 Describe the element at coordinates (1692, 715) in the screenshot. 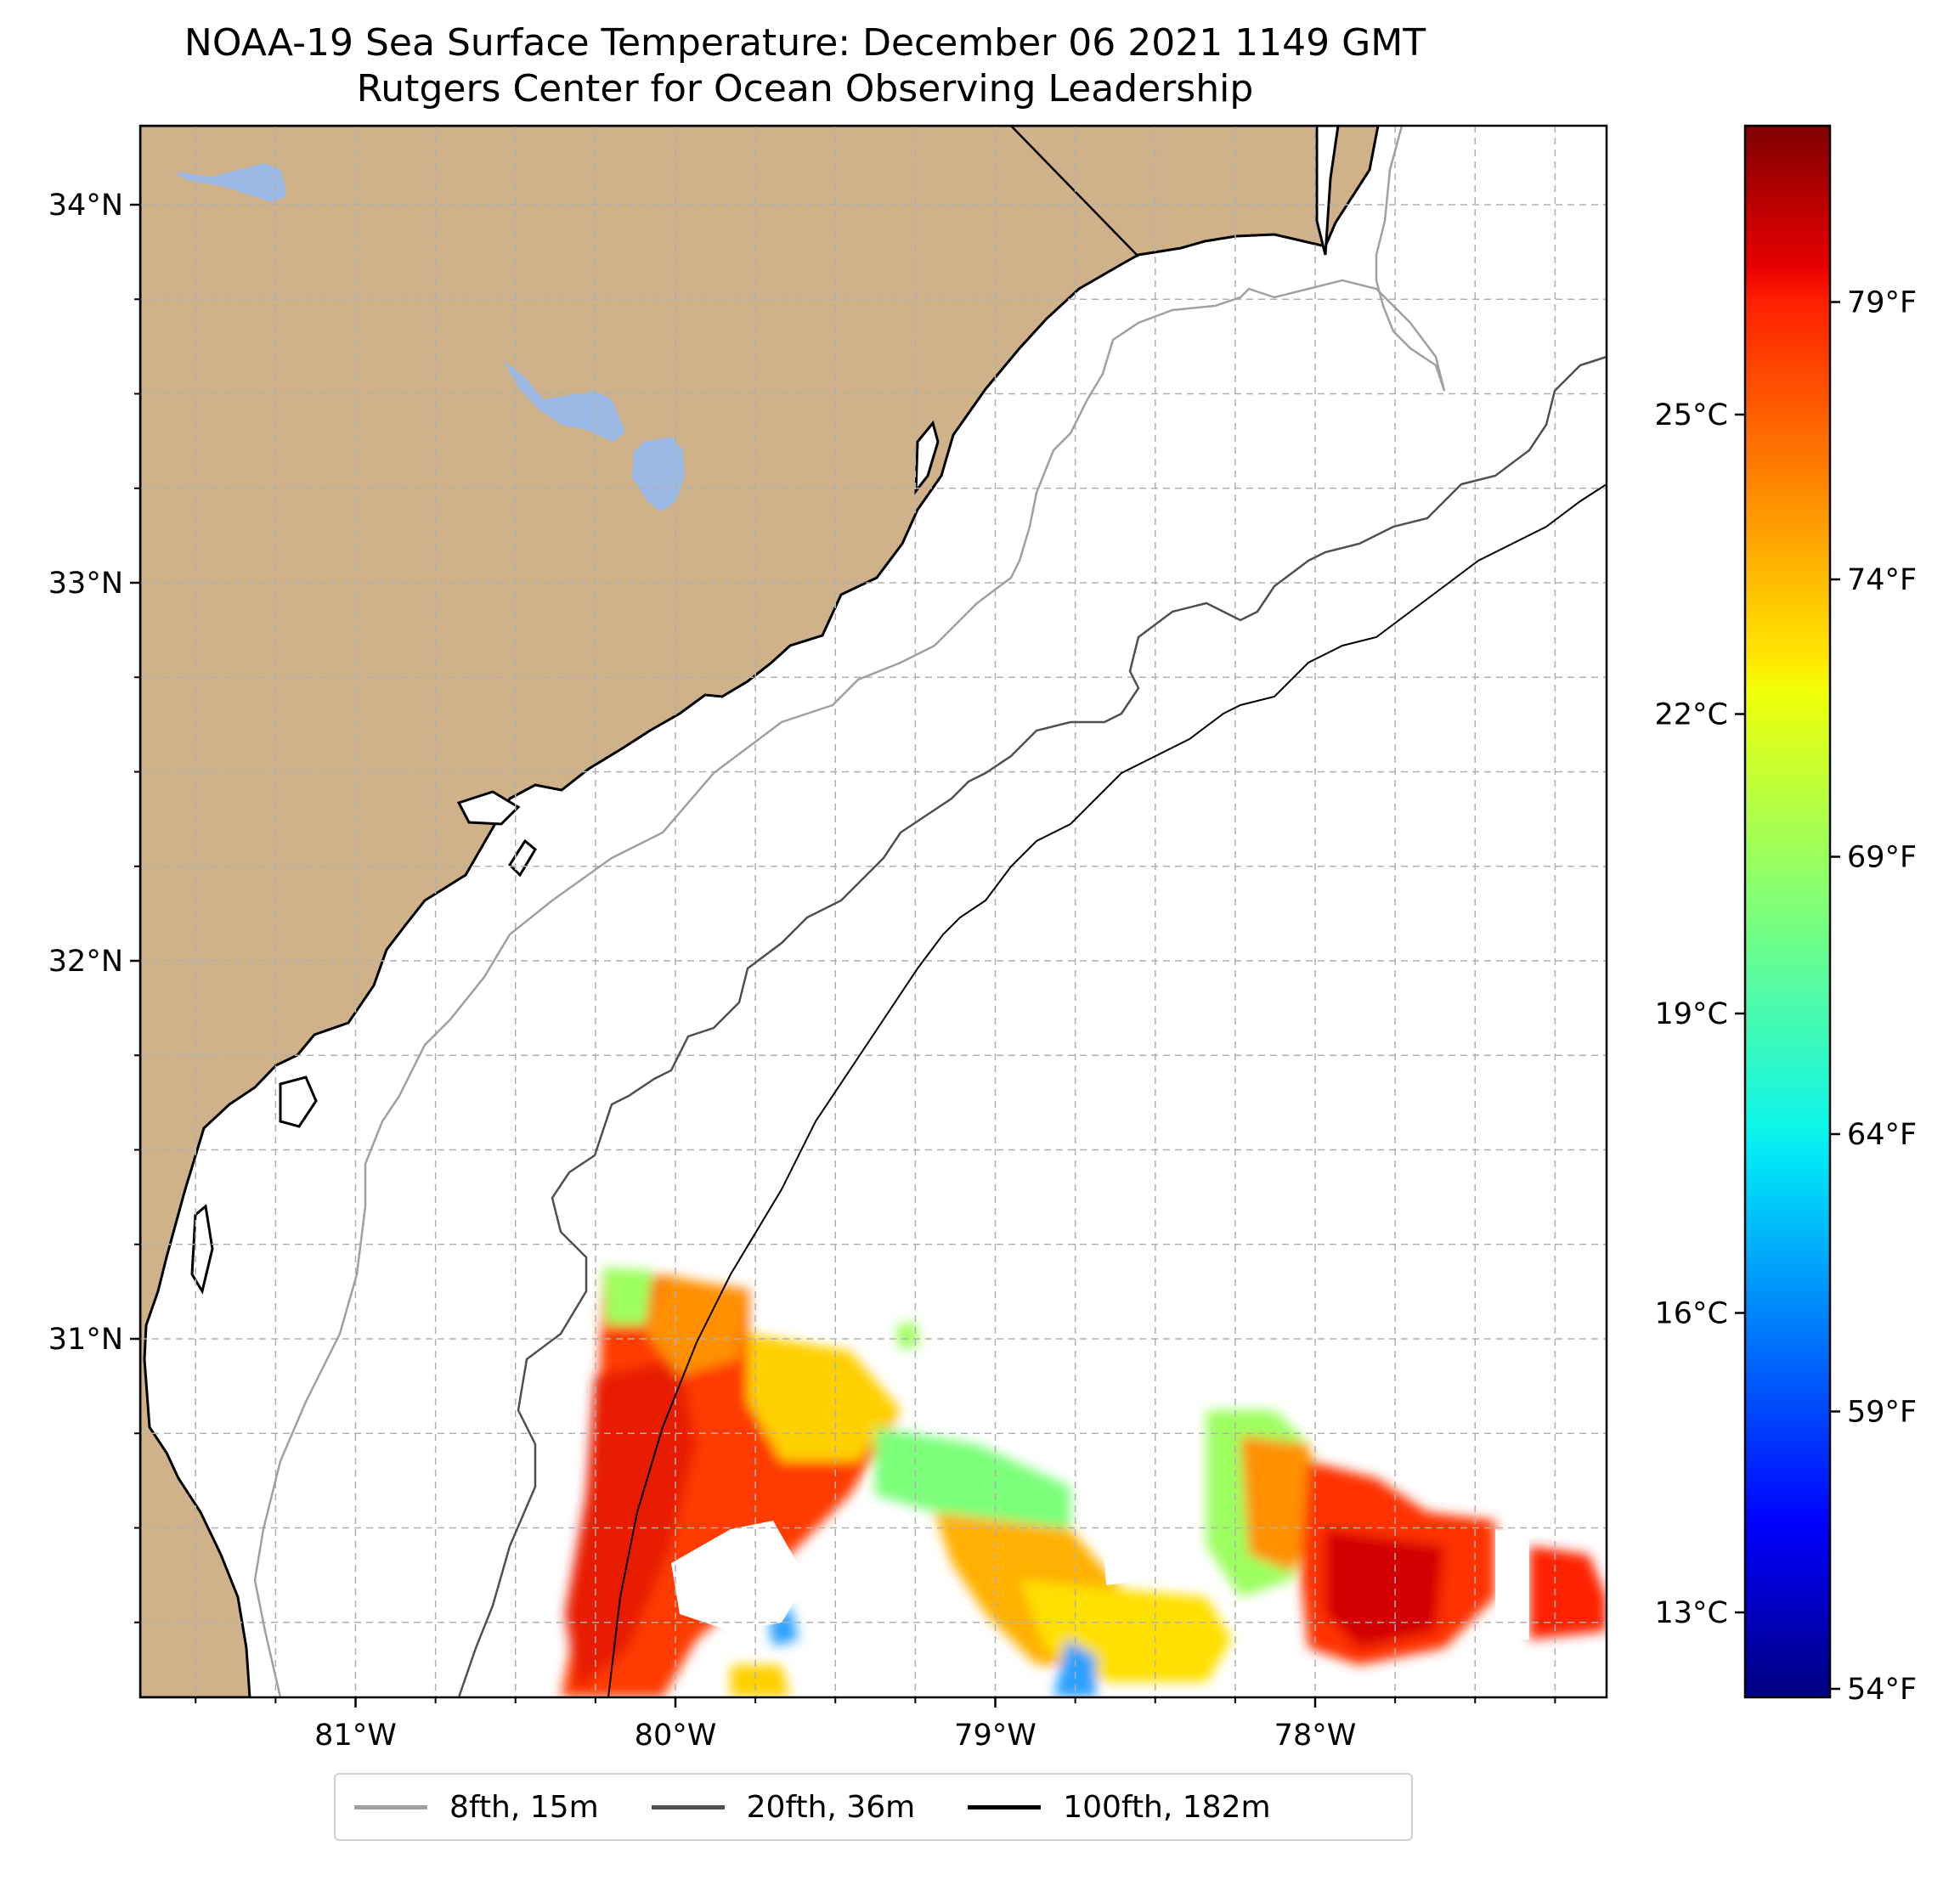

I see `celsius-tick-label: 22°C` at that location.